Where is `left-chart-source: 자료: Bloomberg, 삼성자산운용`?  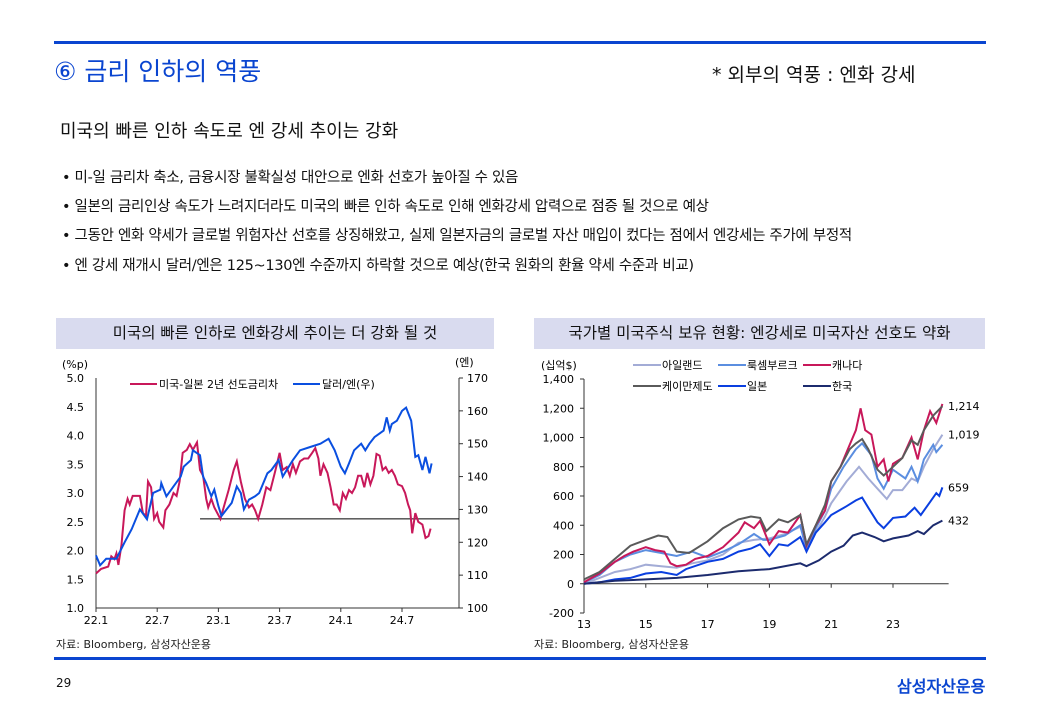 left-chart-source: 자료: Bloomberg, 삼성자산운용 is located at coordinates (133, 644).